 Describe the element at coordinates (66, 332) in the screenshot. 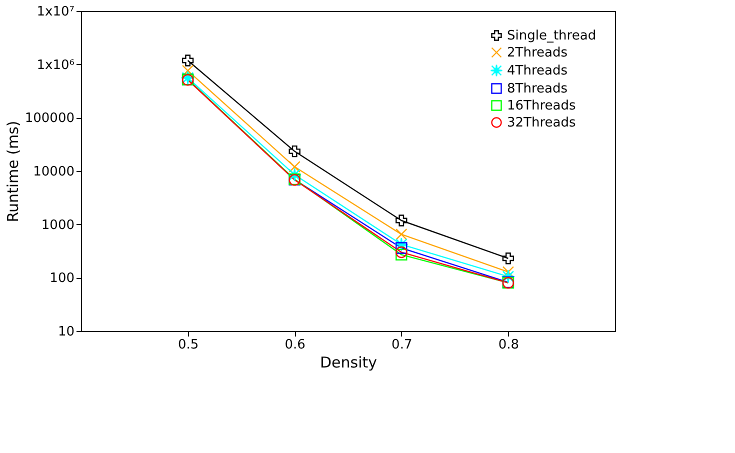

I see `y-tick-label: 10` at that location.